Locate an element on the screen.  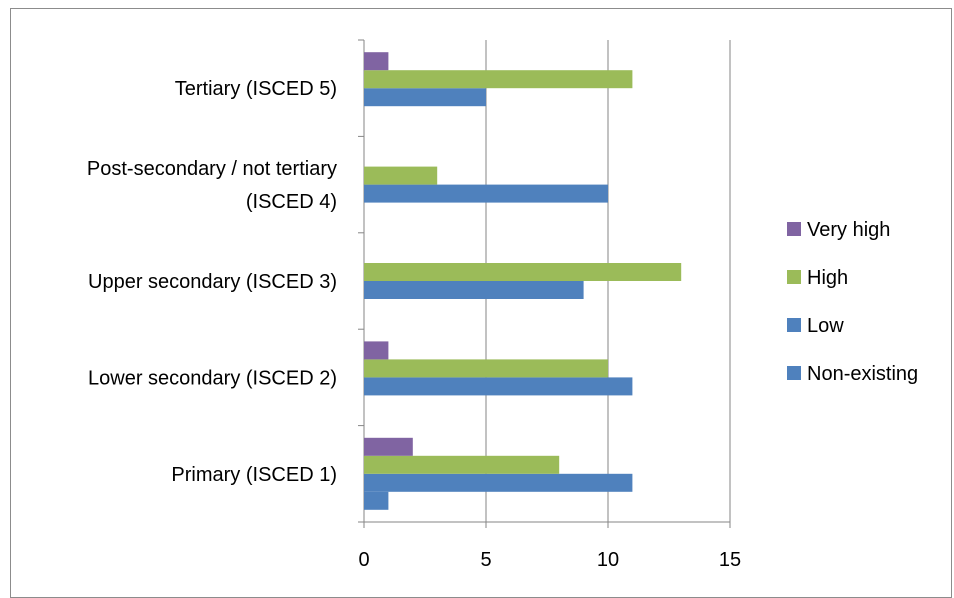
legend: Very high High Low Non-existing is located at coordinates (852, 302).